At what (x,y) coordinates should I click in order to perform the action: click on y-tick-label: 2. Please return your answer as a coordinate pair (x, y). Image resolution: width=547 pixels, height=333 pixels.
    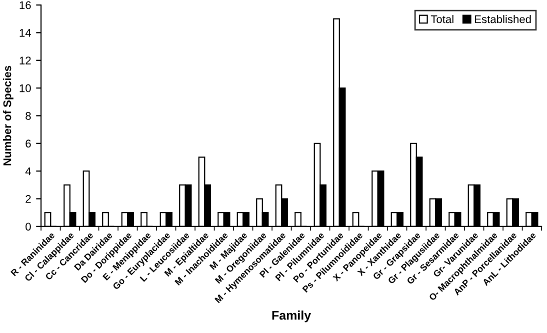
    Looking at the image, I should click on (28, 199).